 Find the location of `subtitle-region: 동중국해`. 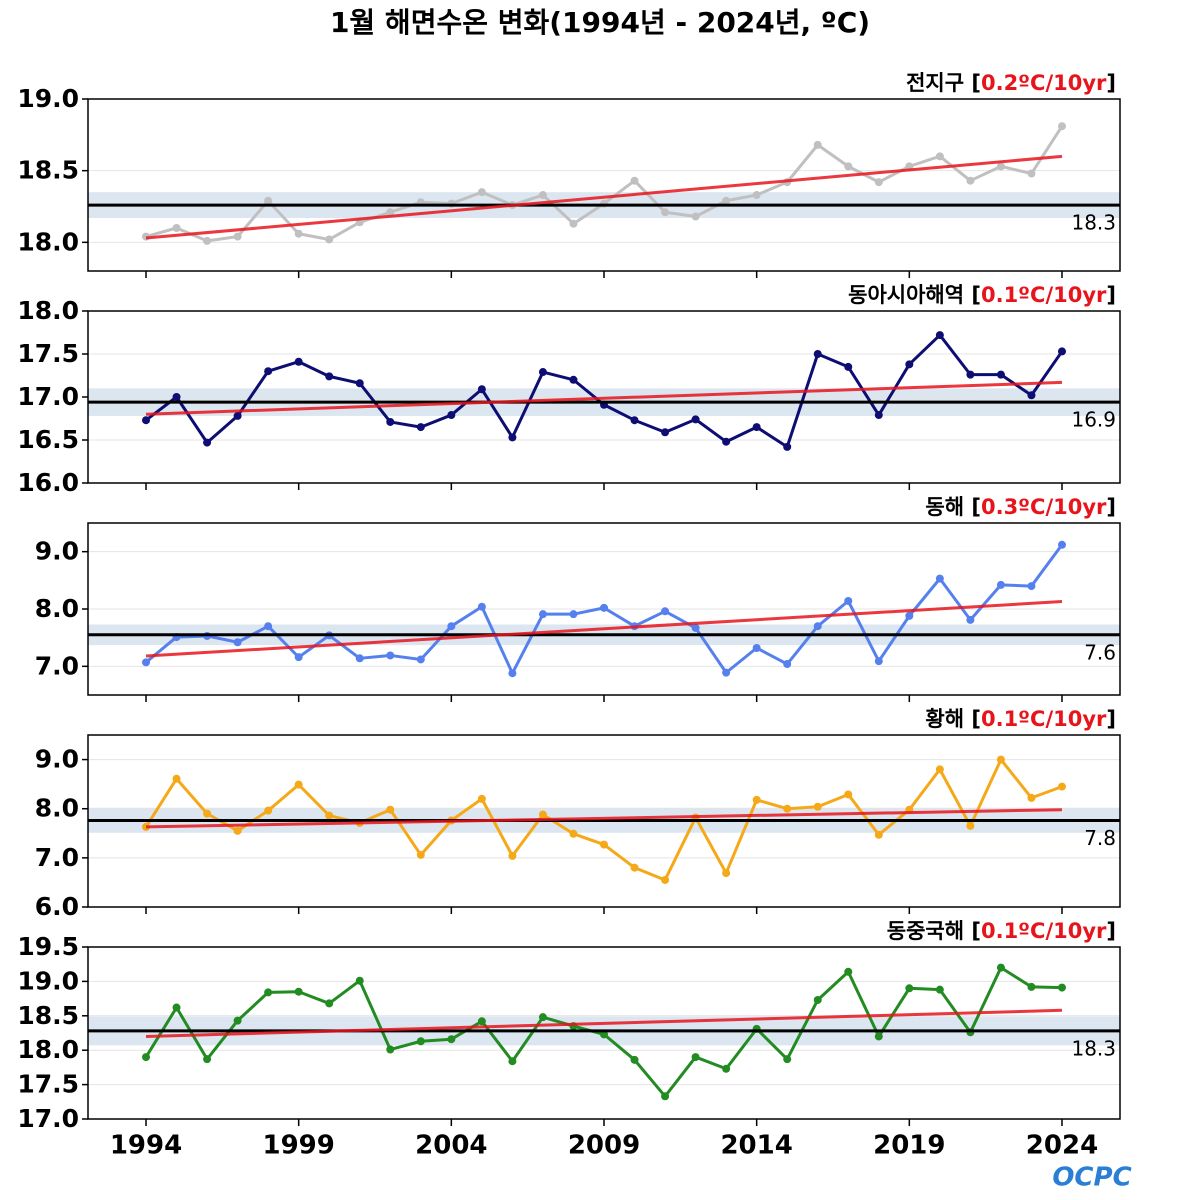

subtitle-region: 동중국해 is located at coordinates (925, 931).